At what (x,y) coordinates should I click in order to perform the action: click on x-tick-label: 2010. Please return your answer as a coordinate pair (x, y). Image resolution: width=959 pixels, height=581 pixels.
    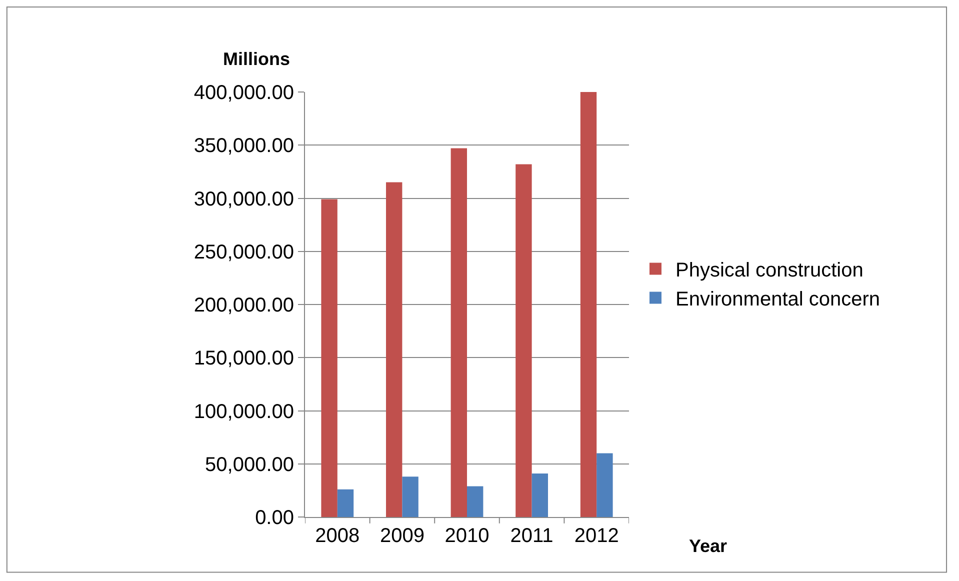
    Looking at the image, I should click on (467, 536).